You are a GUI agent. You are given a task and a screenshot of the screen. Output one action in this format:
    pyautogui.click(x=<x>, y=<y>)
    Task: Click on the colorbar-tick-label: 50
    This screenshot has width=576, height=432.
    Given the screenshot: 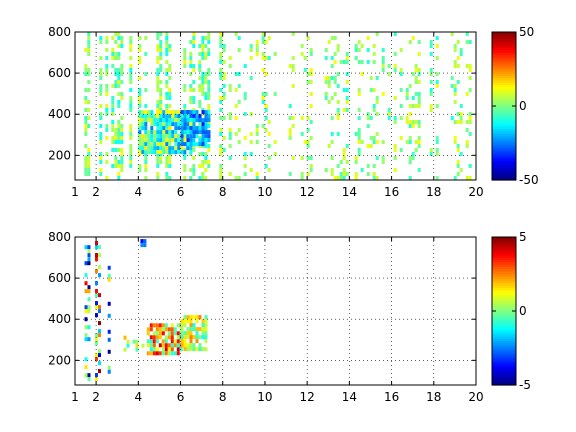 What is the action you would take?
    pyautogui.click(x=526, y=32)
    